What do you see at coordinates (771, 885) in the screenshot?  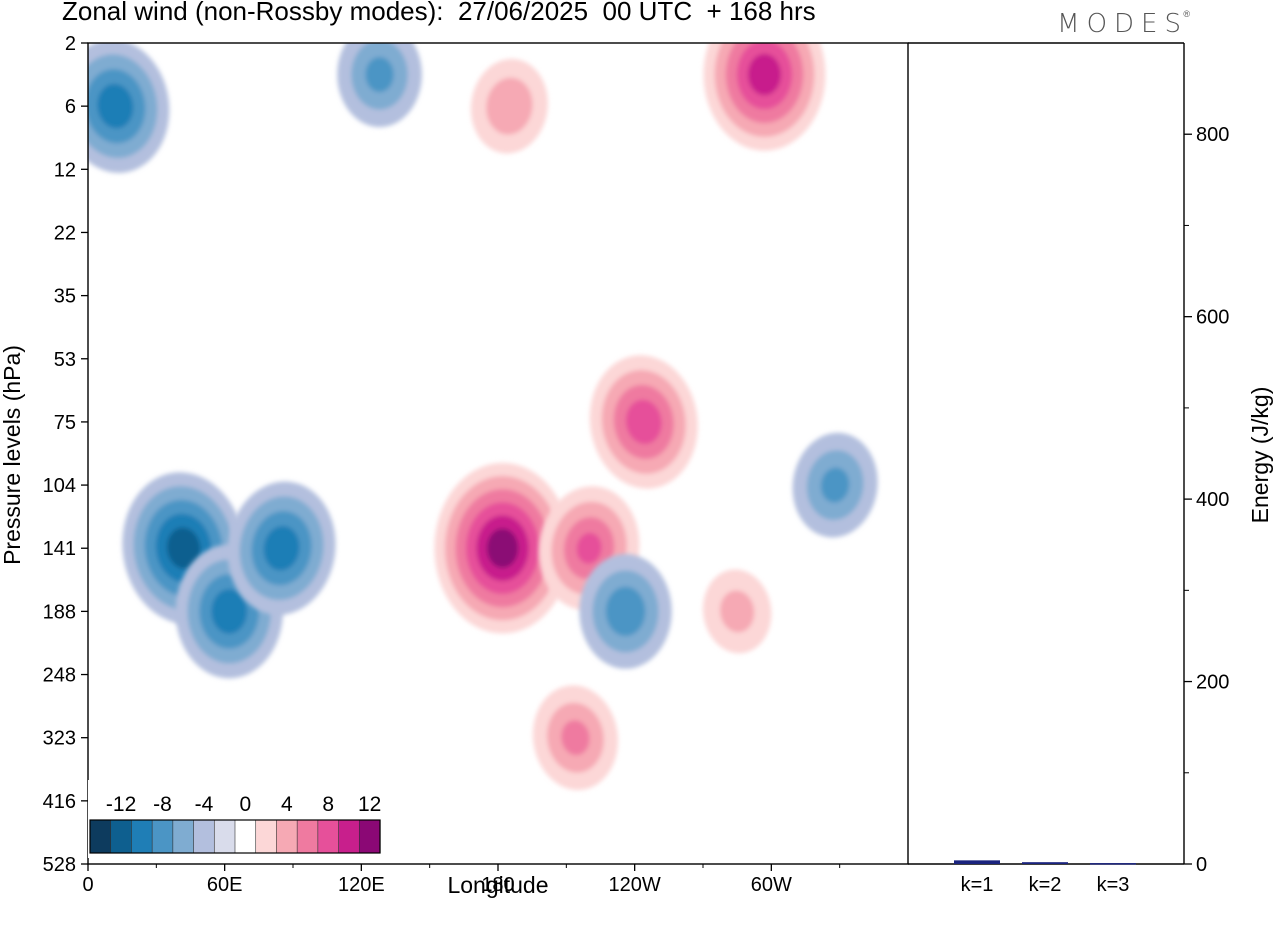 I see `x-tick-label: 60W` at bounding box center [771, 885].